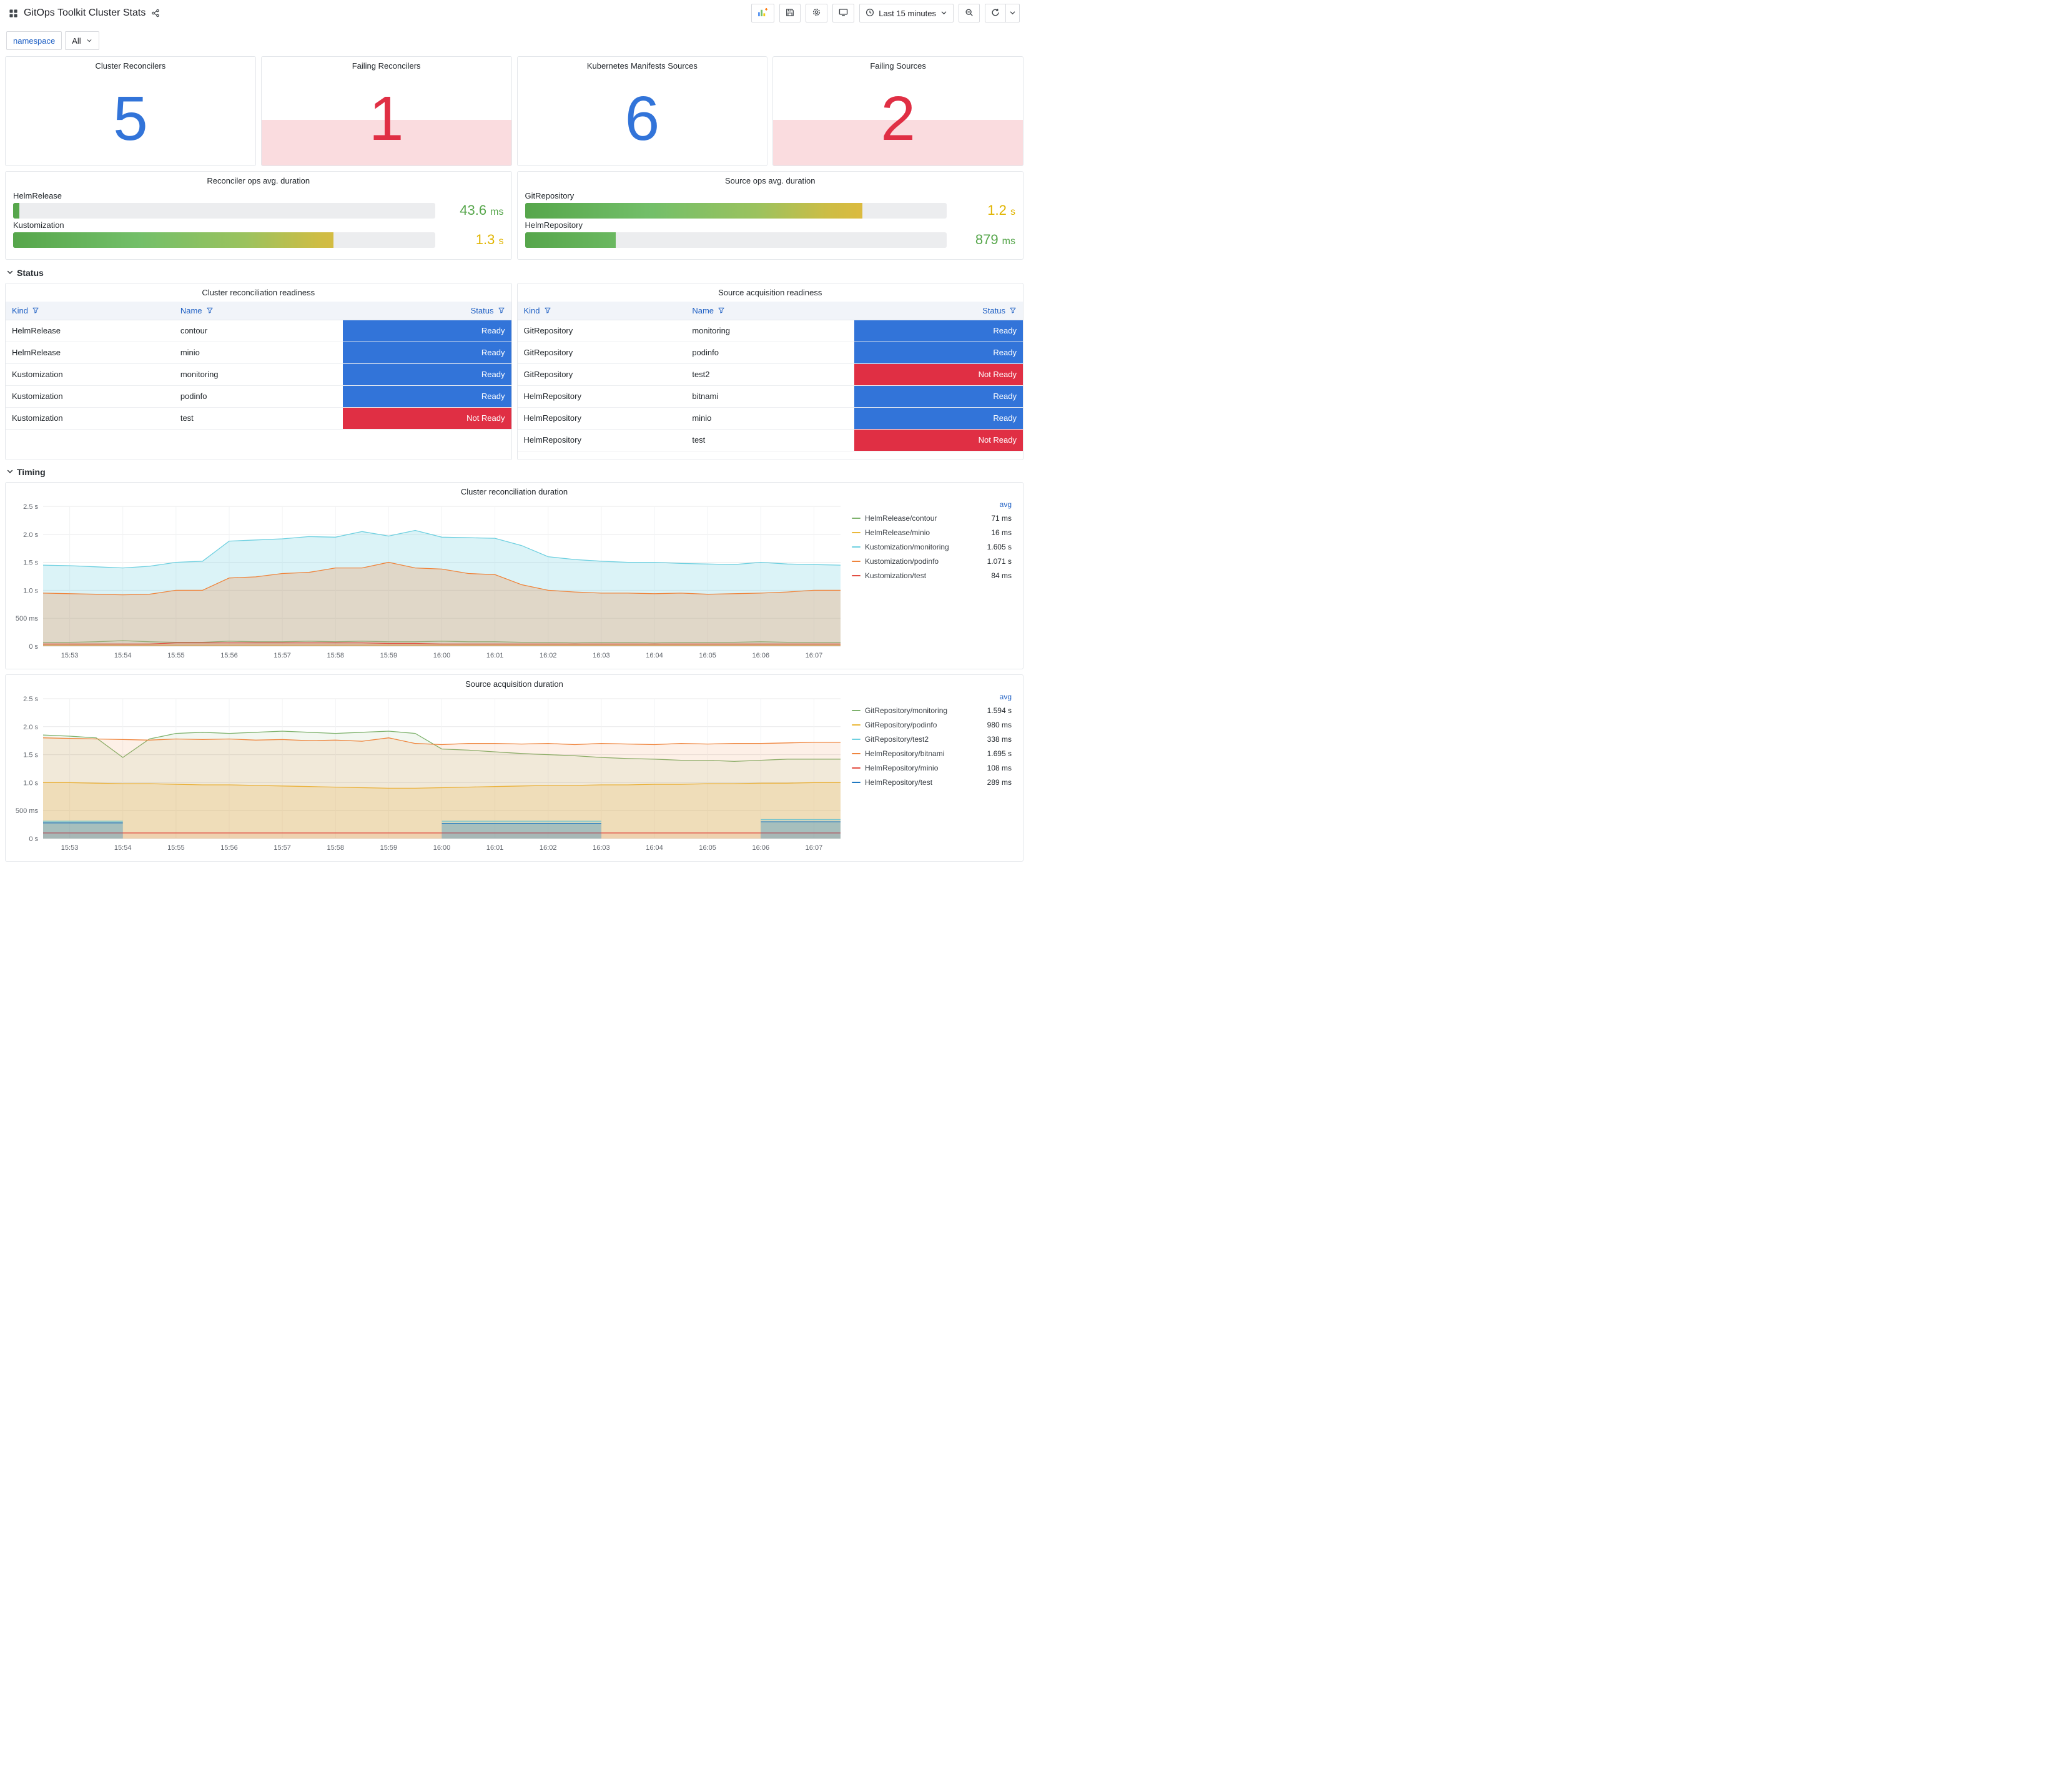  I want to click on legend-item: HelmRepository/bitnami 1.695 s, so click(932, 753).